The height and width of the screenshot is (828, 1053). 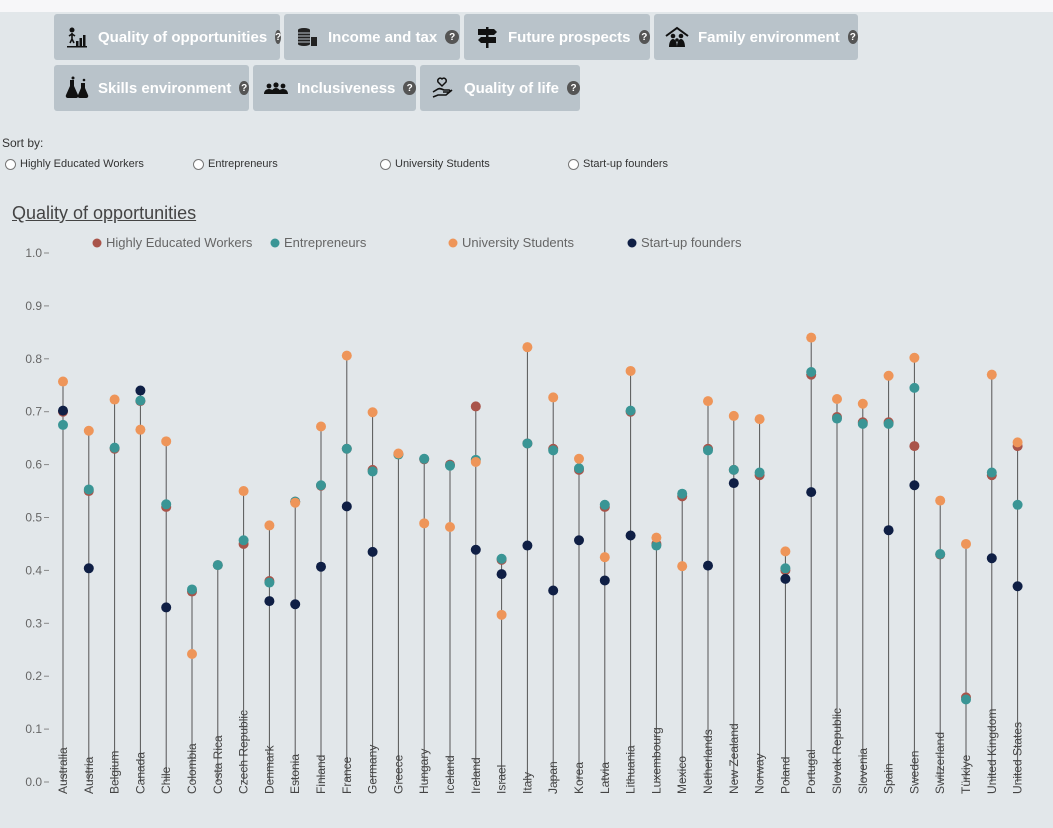 I want to click on x-tick-label: Chile, so click(x=166, y=780).